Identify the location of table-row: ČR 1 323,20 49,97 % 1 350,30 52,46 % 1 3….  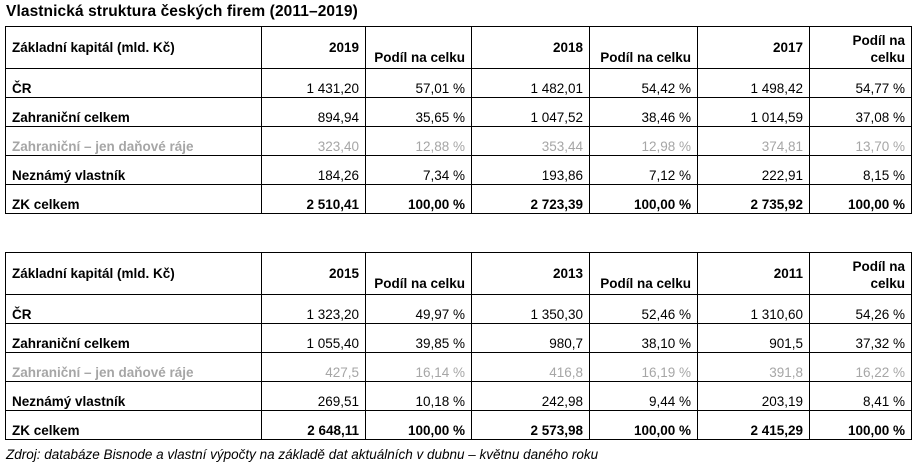
(458, 309).